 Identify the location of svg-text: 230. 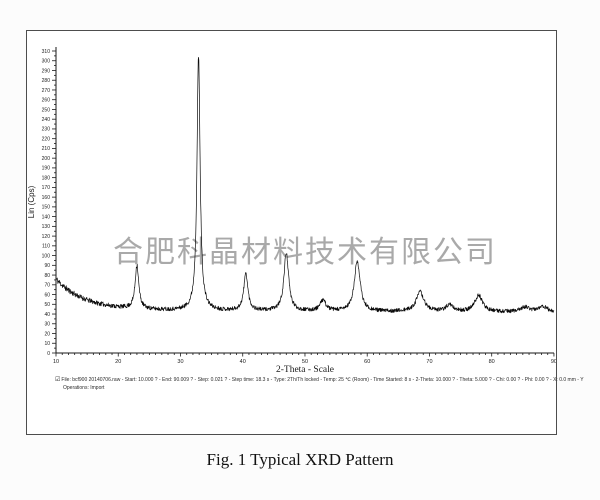
(46, 130).